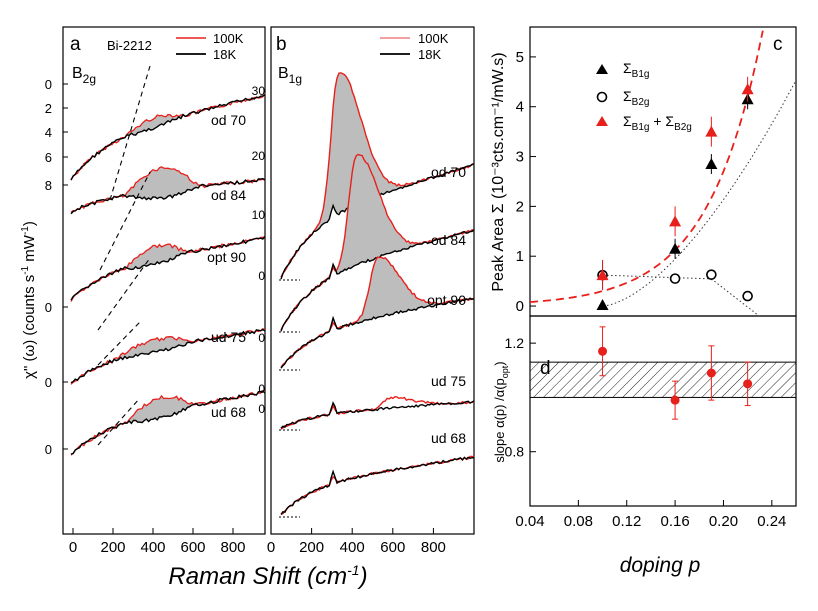 The image size is (818, 611). I want to click on panel-a-xtick-label: 400, so click(152, 547).